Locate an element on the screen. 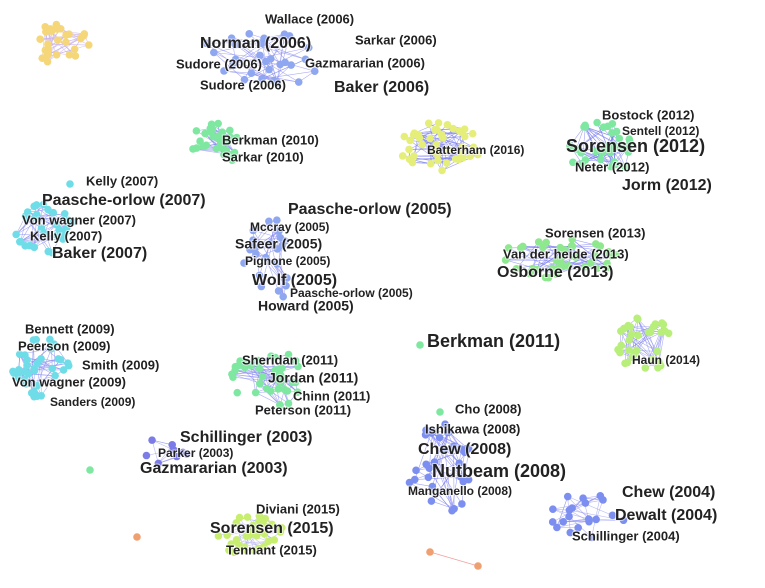 This screenshot has height=588, width=765. node-label: Van der heide (2013) is located at coordinates (566, 253).